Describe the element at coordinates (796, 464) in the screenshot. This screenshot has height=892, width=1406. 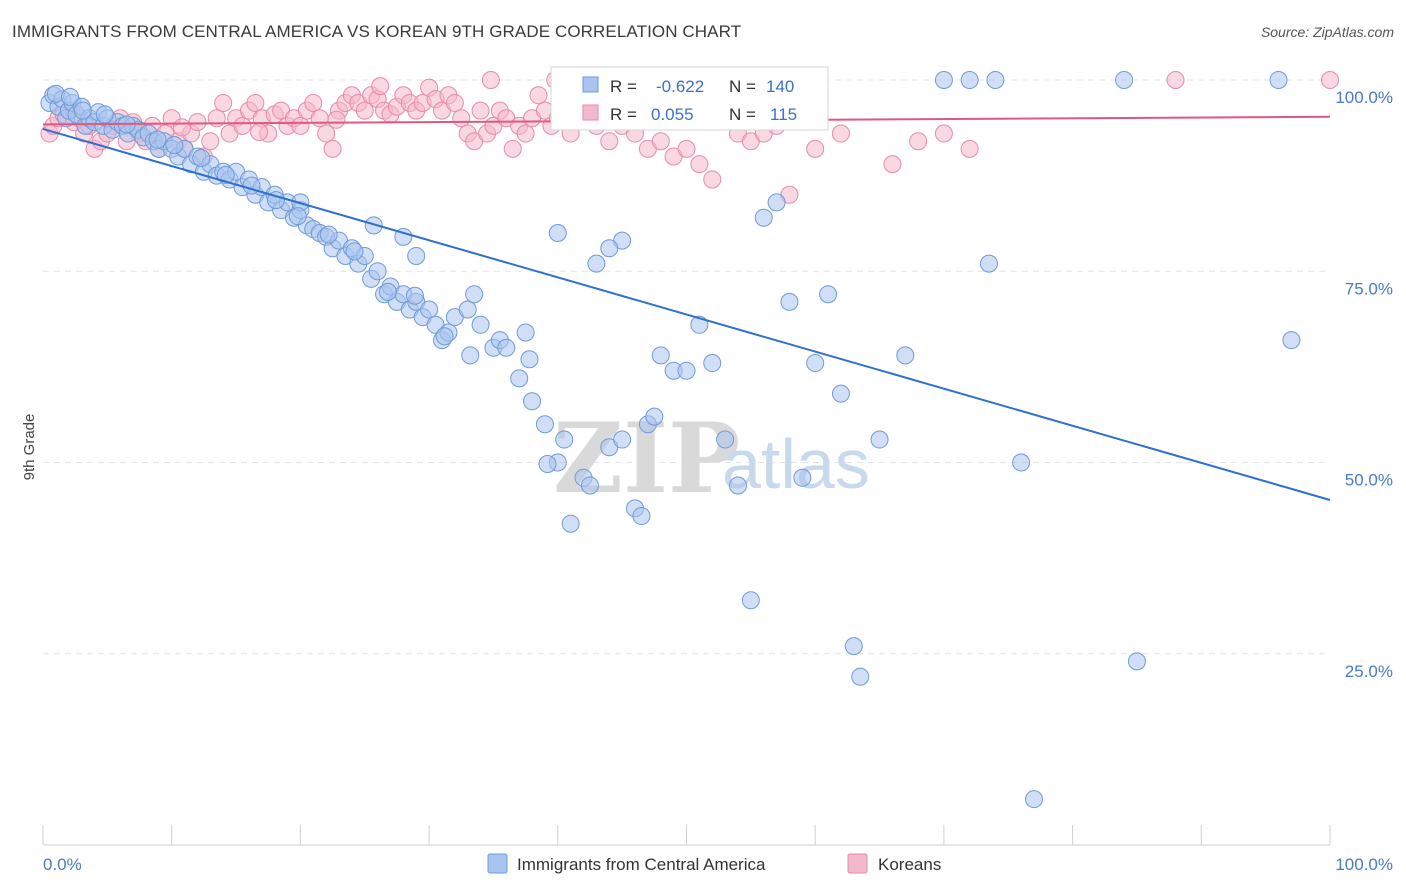
I see `watermark-atlas: atlas` at that location.